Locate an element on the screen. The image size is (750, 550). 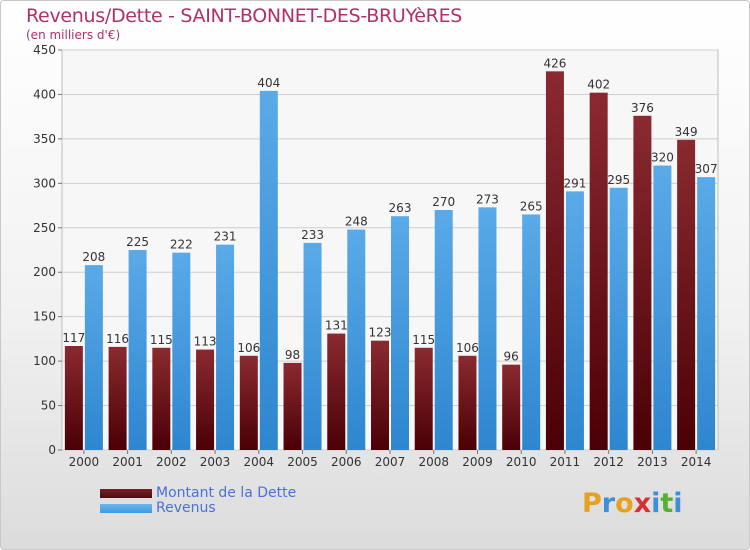
proxiti-logo: Proxiti is located at coordinates (632, 503).